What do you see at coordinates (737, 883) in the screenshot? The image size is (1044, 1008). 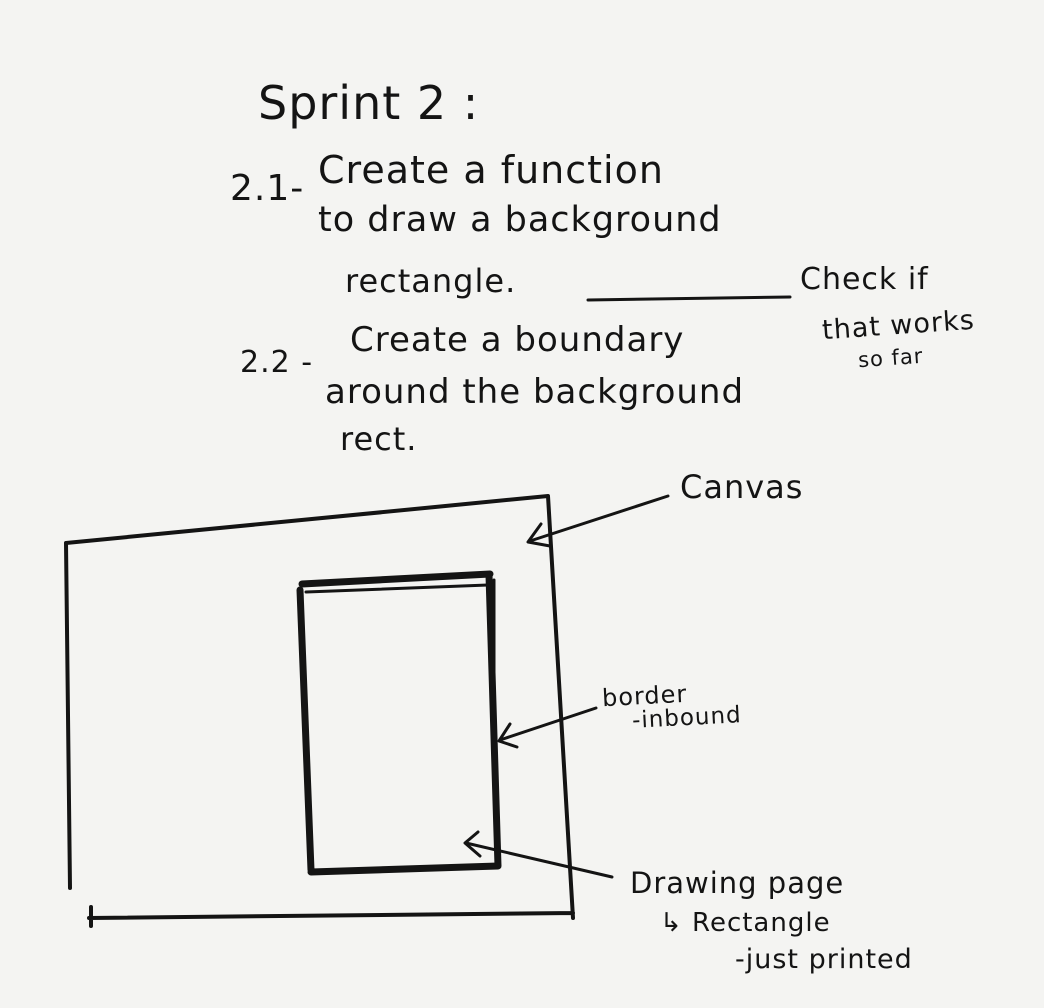 I see `drawing-page-label-line-1: Drawing page` at bounding box center [737, 883].